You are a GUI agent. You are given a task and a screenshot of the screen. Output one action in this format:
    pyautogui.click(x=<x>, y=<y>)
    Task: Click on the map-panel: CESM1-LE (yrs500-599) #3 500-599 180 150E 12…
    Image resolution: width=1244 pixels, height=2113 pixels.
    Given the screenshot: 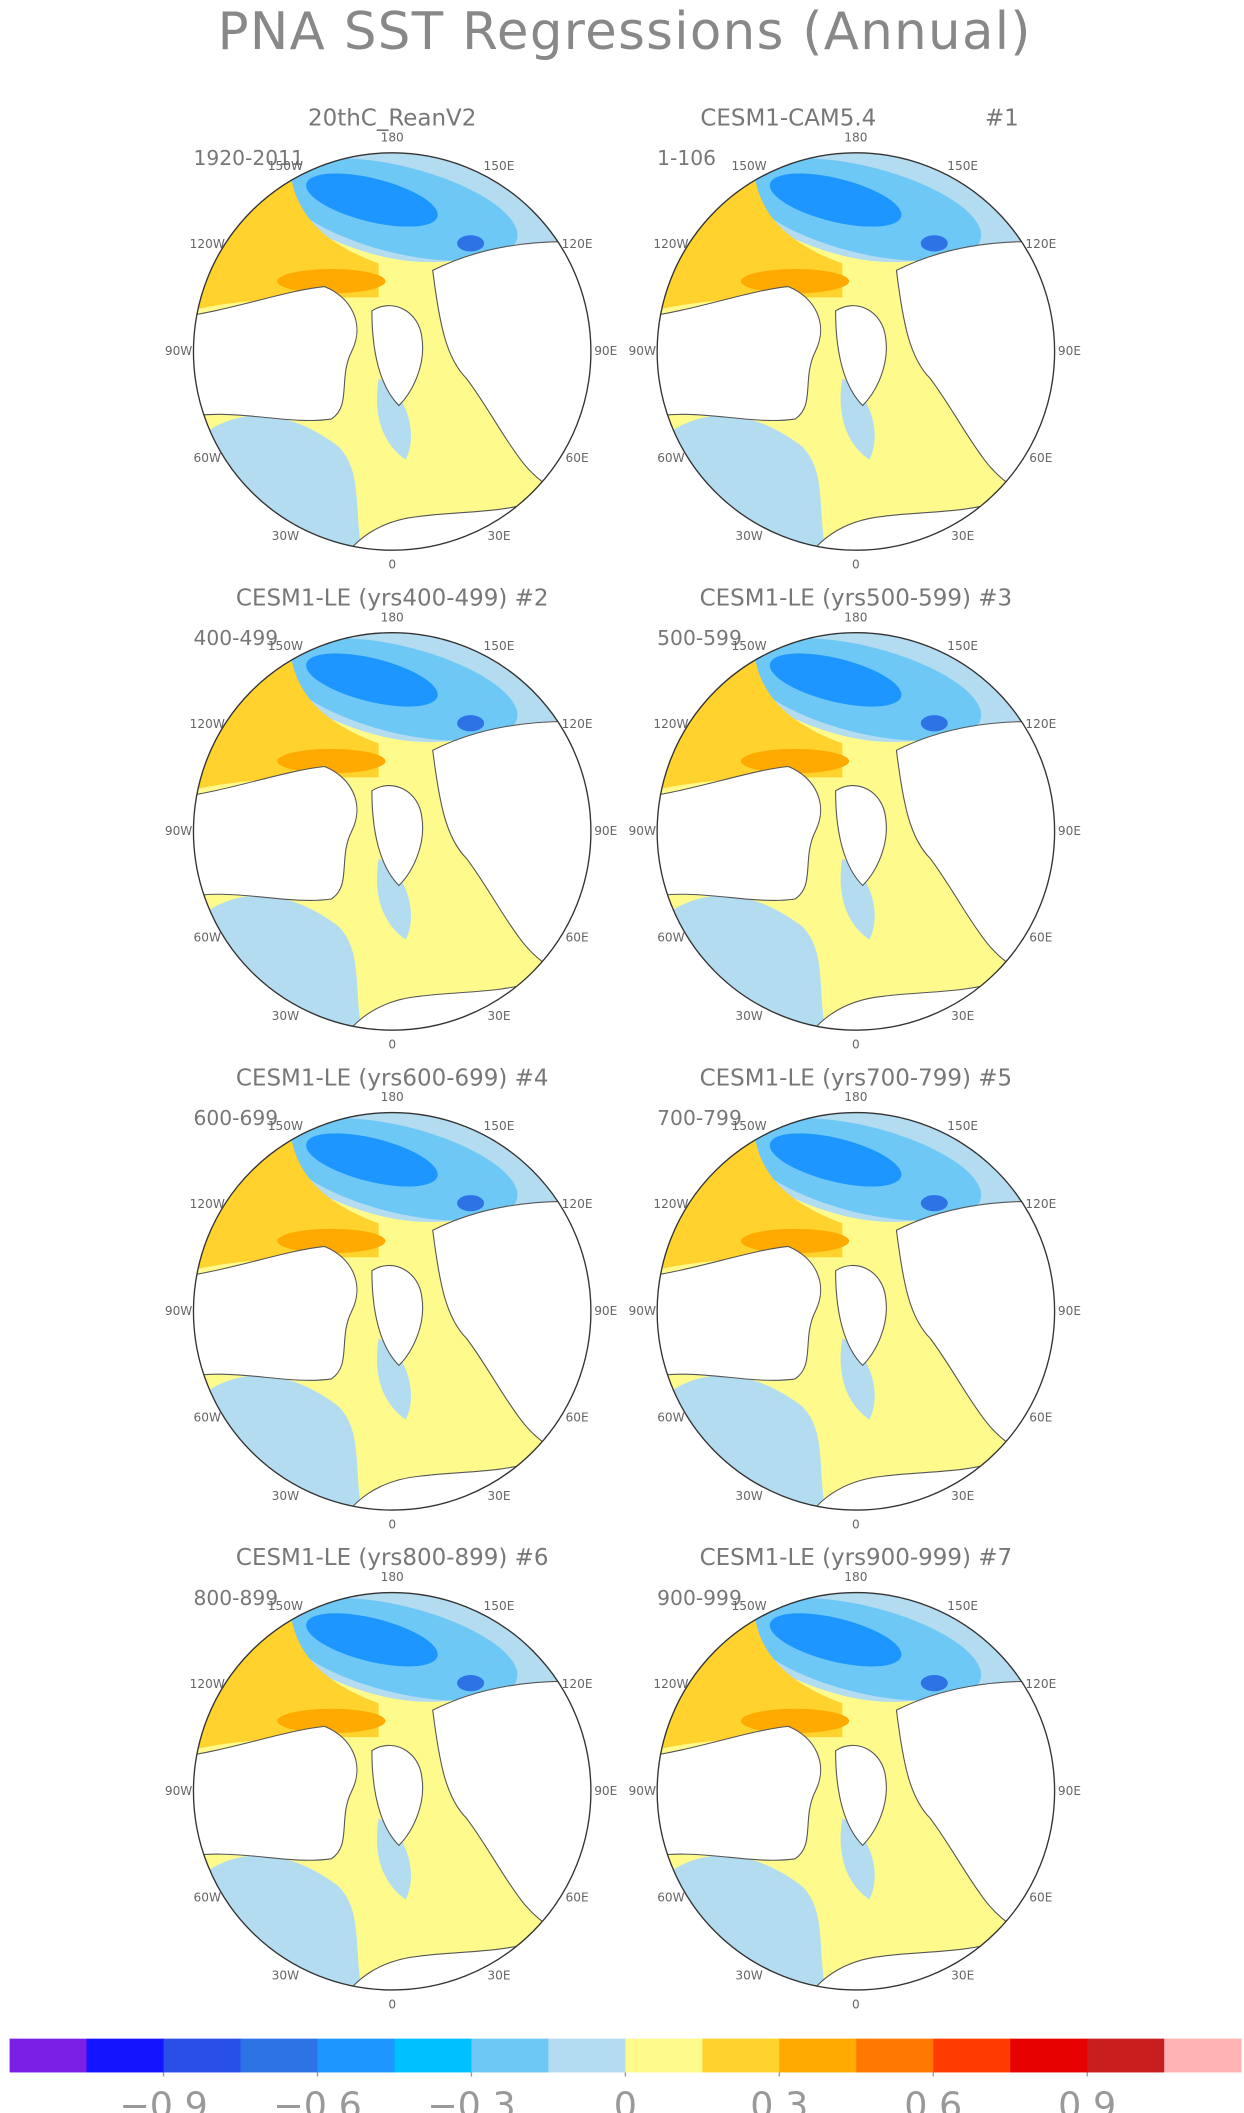 What is the action you would take?
    pyautogui.click(x=855, y=818)
    